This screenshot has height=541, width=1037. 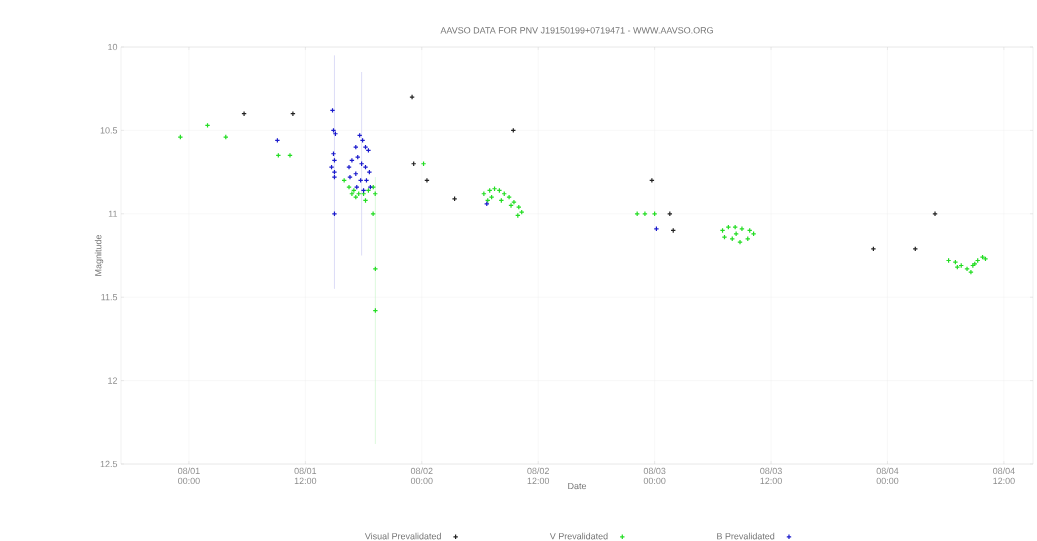 I want to click on x-tick-label: 08/02 00:00, so click(x=421, y=476).